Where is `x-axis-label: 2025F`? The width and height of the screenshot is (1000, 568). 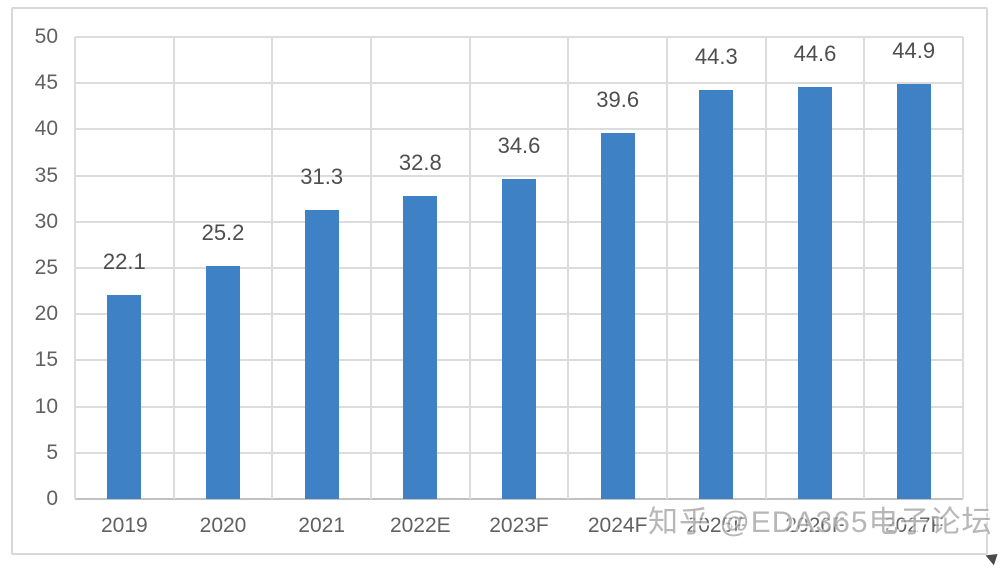 x-axis-label: 2025F is located at coordinates (716, 525).